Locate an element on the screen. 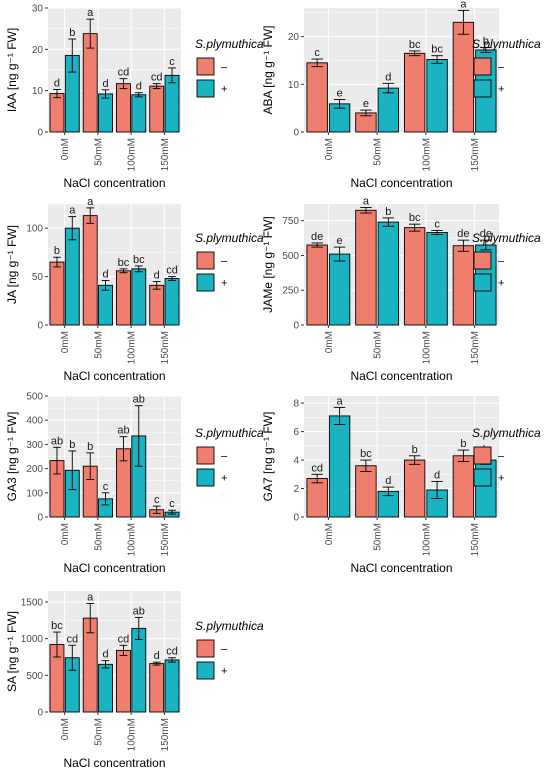 Image resolution: width=550 pixels, height=771 pixels. significance-letter: e is located at coordinates (366, 104).